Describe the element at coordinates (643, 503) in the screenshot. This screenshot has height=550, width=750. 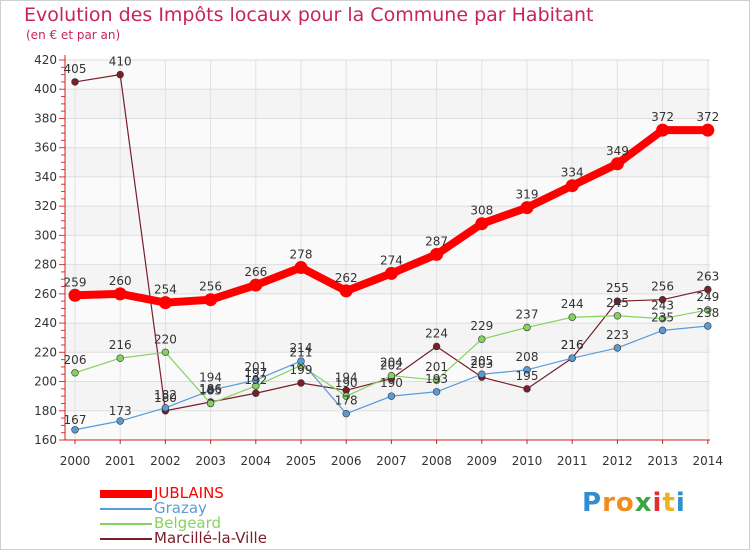
I see `logo-letter: x` at that location.